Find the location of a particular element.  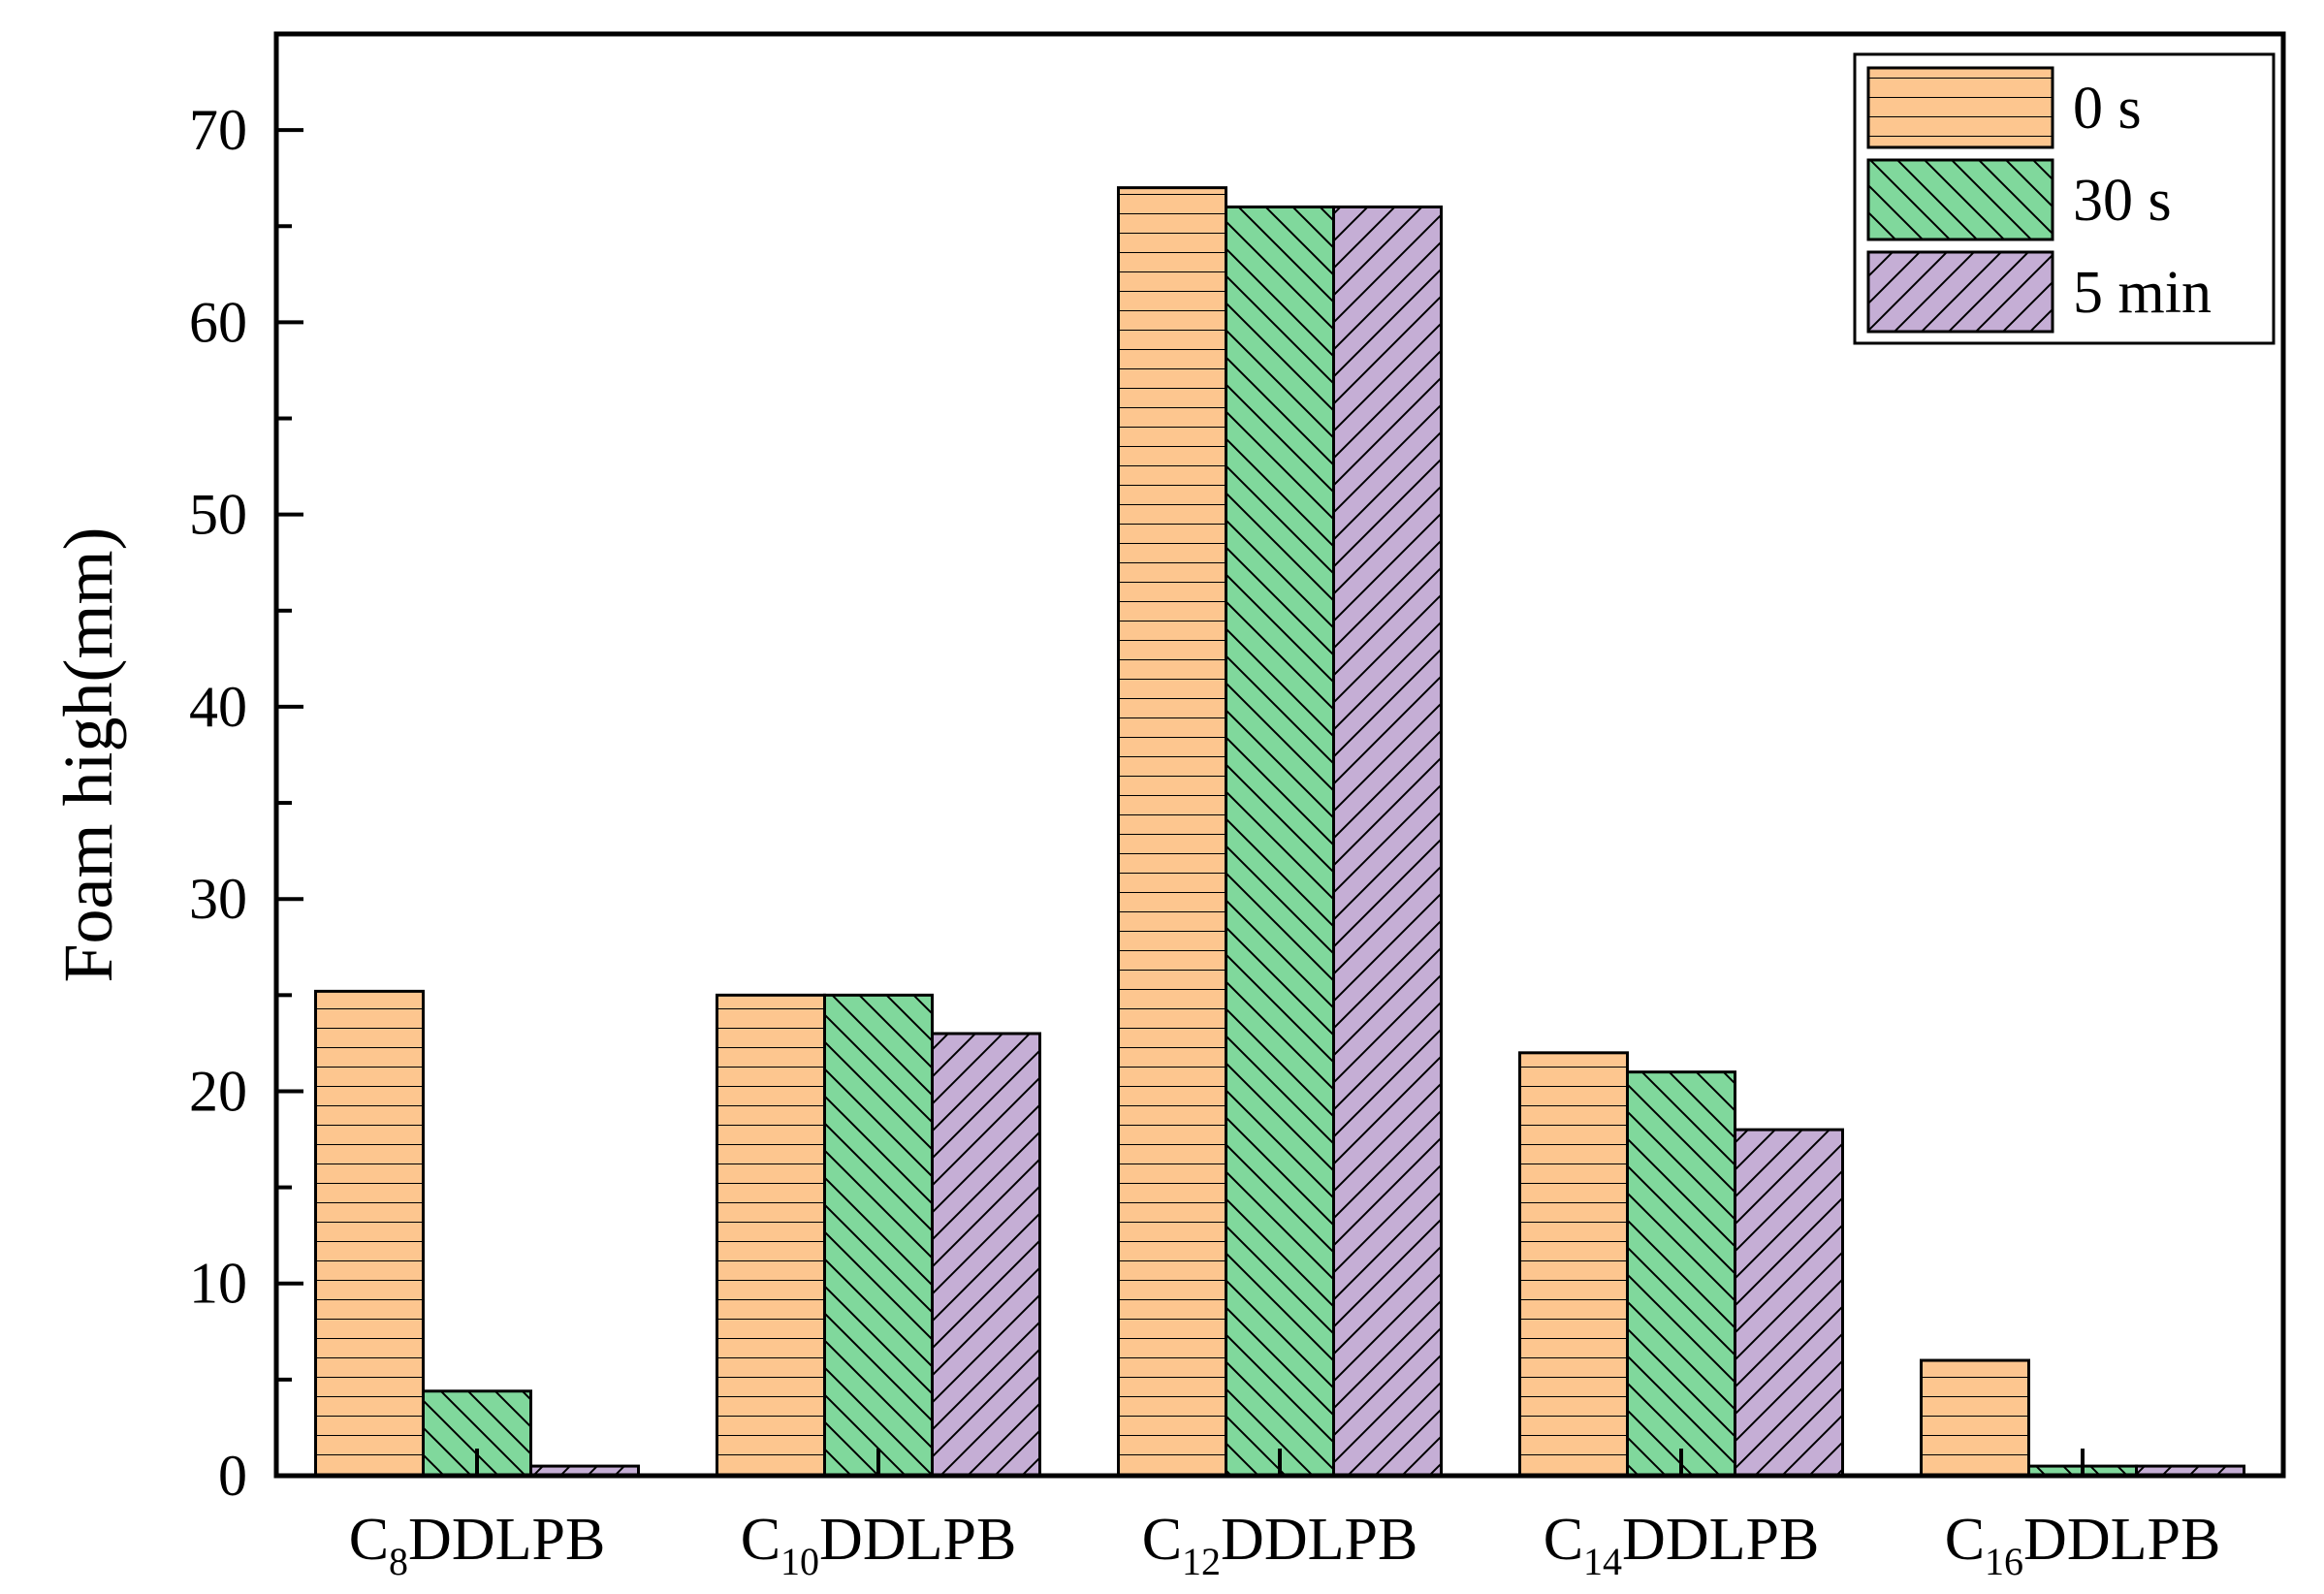

legend-label: 5 min is located at coordinates (2142, 293).